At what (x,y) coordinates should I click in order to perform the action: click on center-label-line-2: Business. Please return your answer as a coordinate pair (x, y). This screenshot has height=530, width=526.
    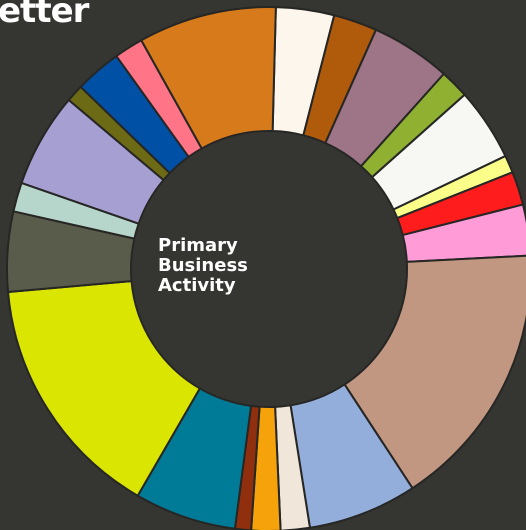
    Looking at the image, I should click on (203, 265).